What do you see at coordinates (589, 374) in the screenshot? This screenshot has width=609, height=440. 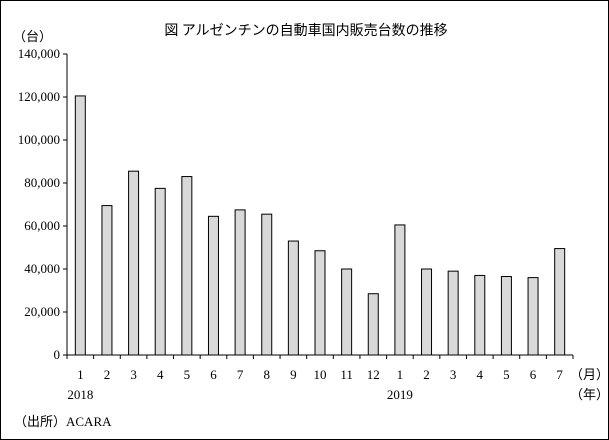 I see `x-axis-month-unit: （月）` at bounding box center [589, 374].